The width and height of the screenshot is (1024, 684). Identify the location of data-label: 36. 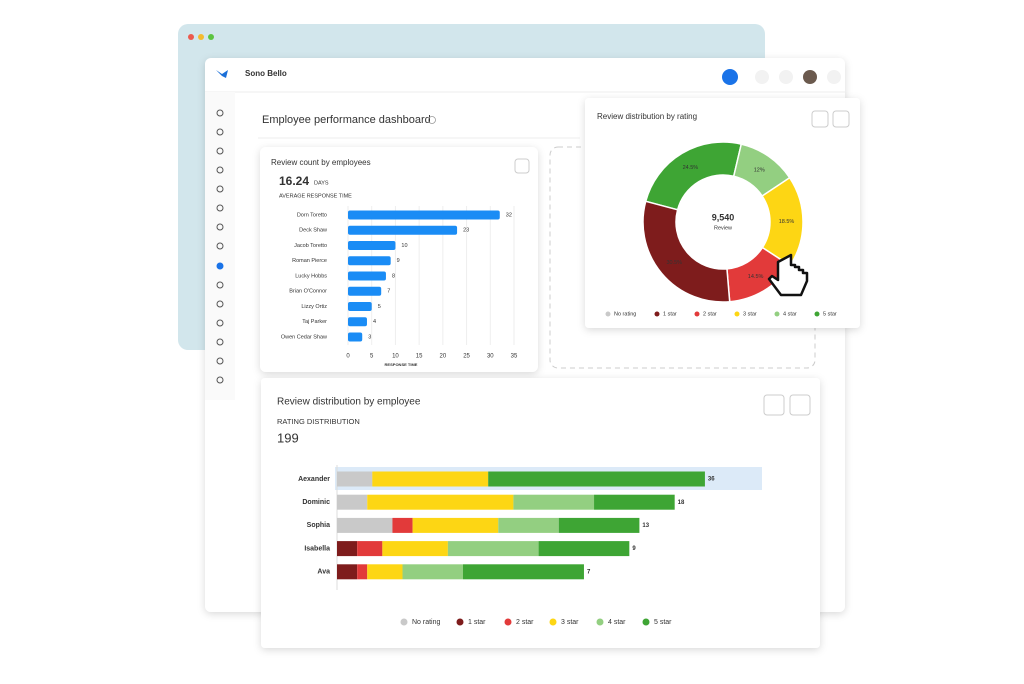
(711, 480).